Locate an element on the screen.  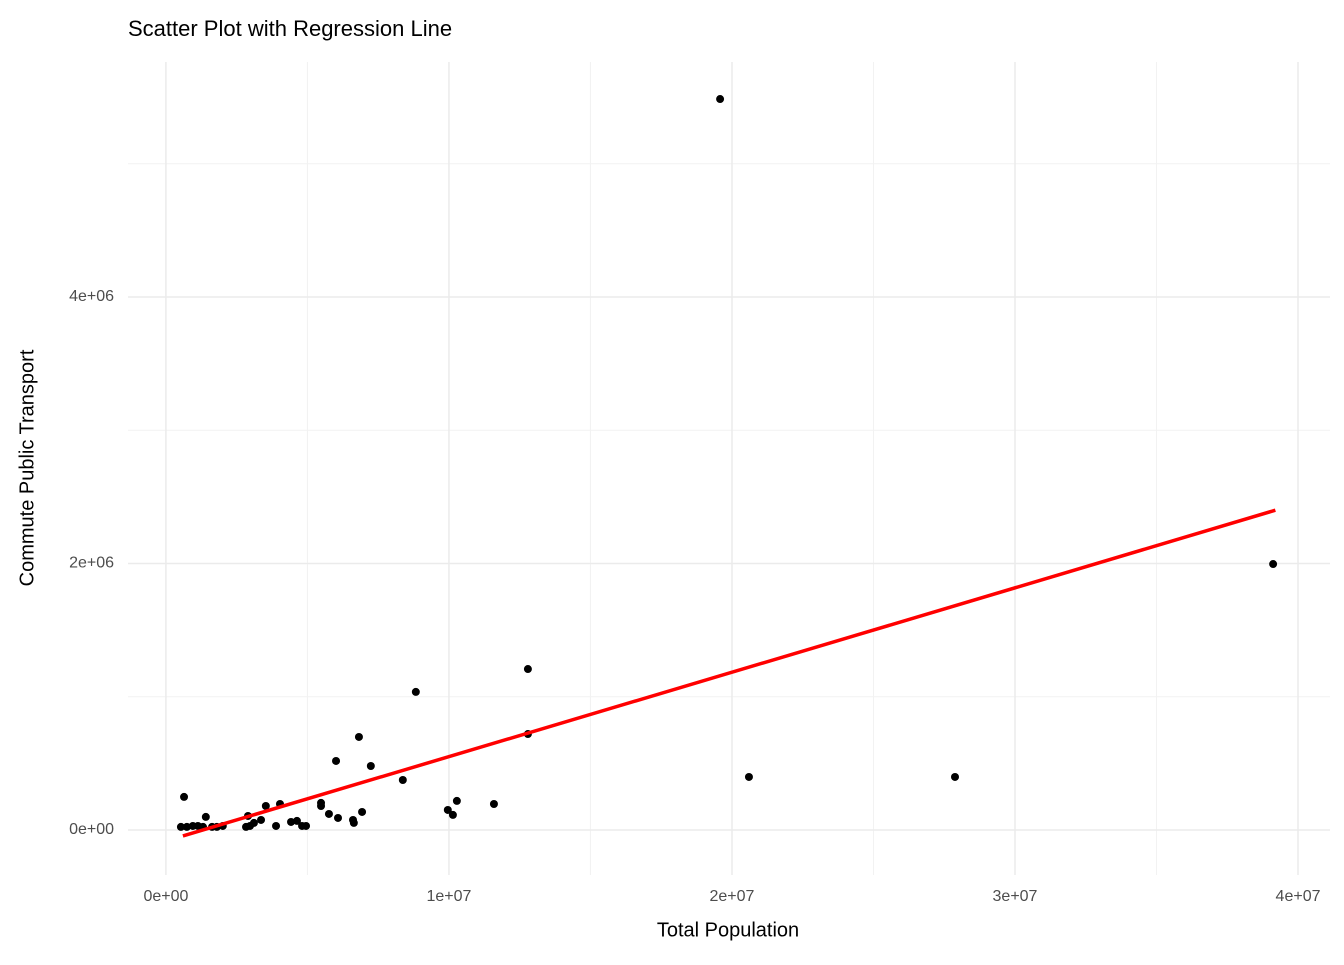
y-tick-label: 4e+06 is located at coordinates (91, 296).